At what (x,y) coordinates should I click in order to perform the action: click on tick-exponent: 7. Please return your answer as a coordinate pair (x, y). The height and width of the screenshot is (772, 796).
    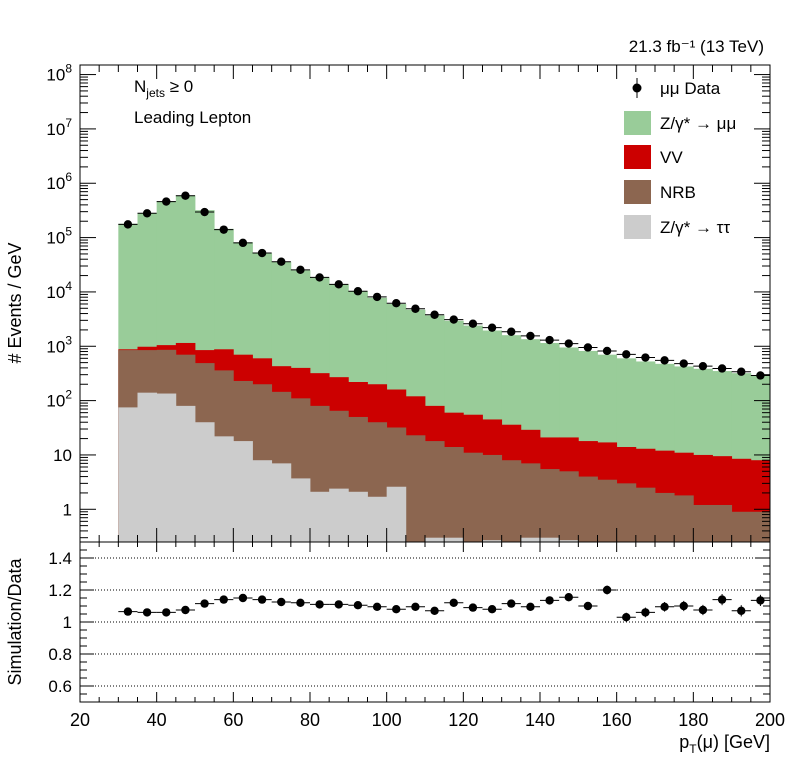
    Looking at the image, I should click on (68, 123).